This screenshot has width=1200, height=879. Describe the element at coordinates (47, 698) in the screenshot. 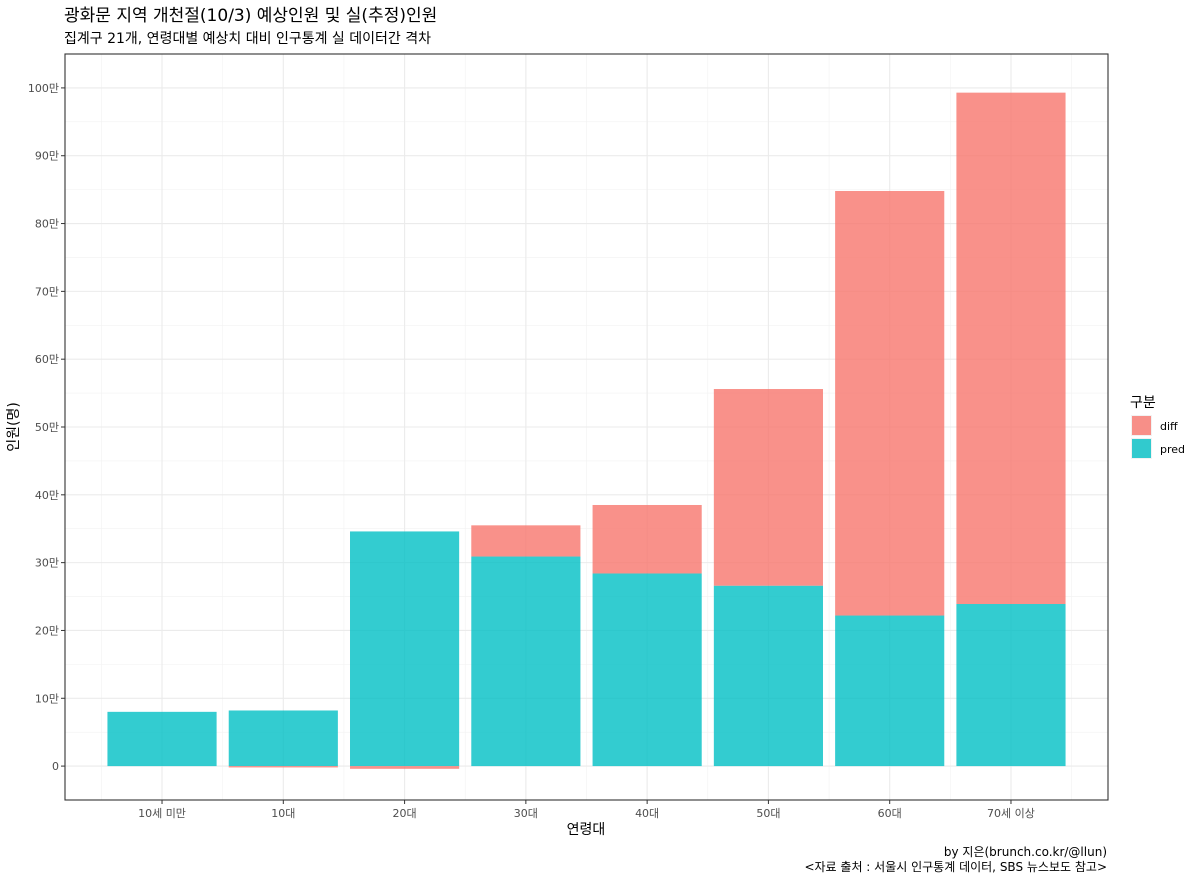

I see `y-tick-label: 10만` at that location.